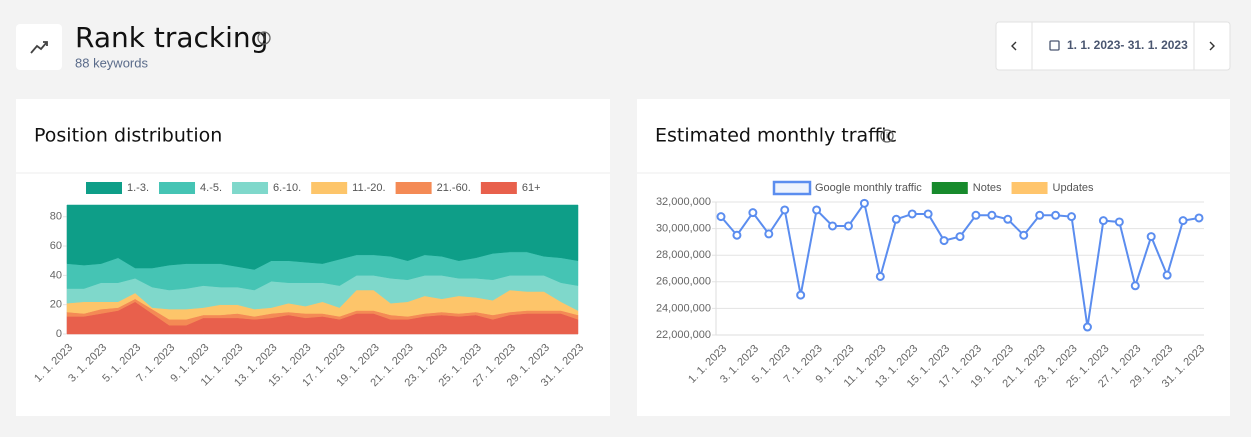 This screenshot has height=437, width=1251. I want to click on page-subtitle: 88 keywords, so click(111, 62).